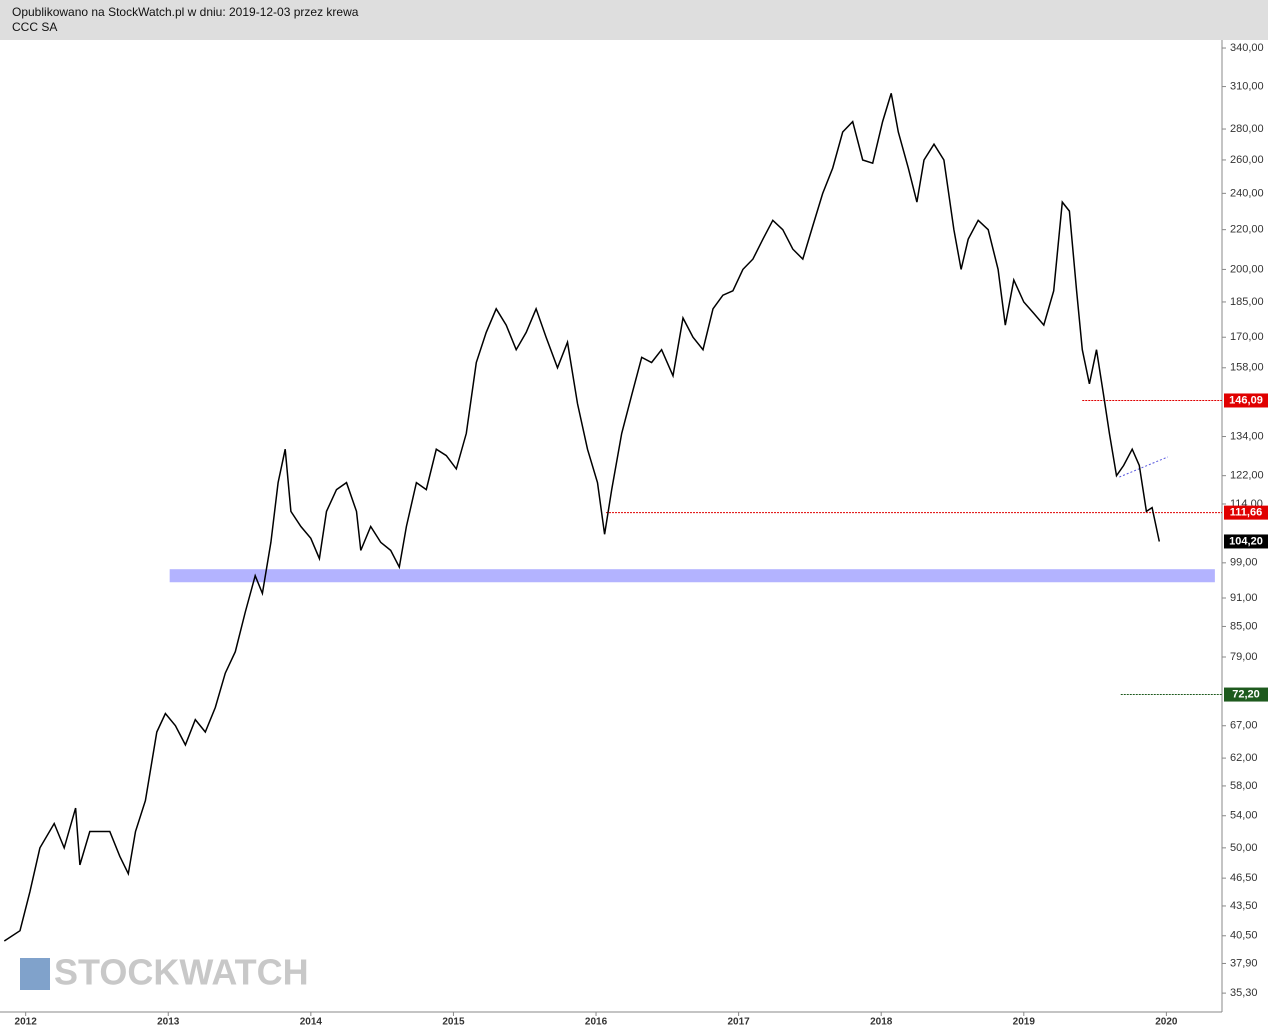 The height and width of the screenshot is (1030, 1268). I want to click on level-label: 104,20, so click(1246, 541).